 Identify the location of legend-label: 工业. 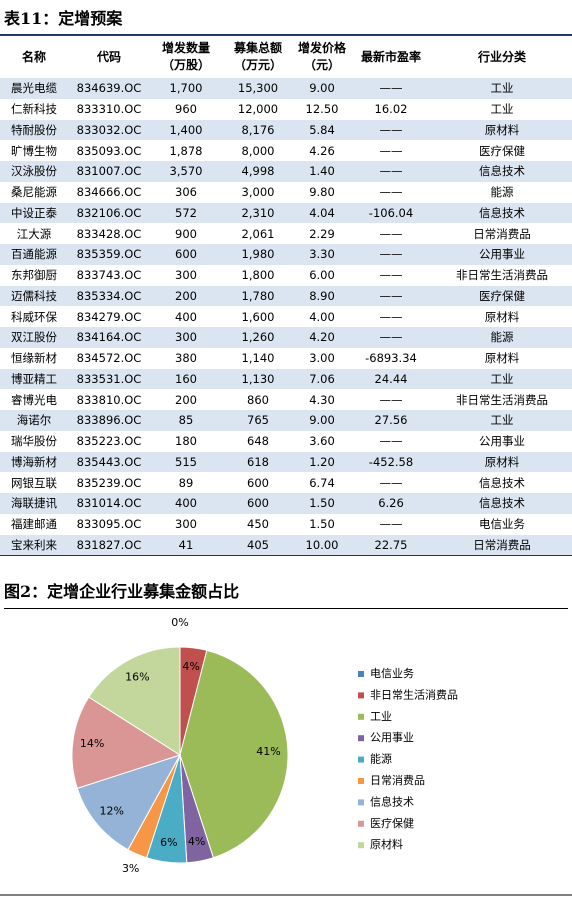
(381, 716).